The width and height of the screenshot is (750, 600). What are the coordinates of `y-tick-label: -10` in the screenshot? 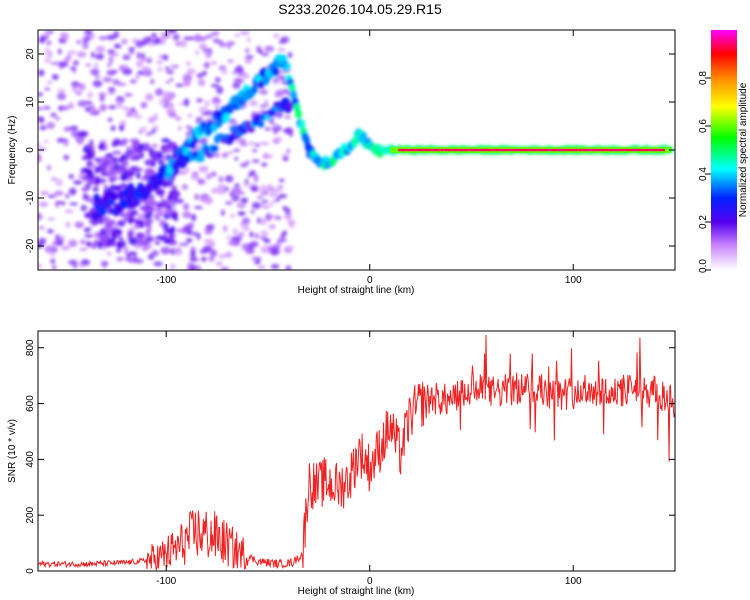 It's located at (30, 197).